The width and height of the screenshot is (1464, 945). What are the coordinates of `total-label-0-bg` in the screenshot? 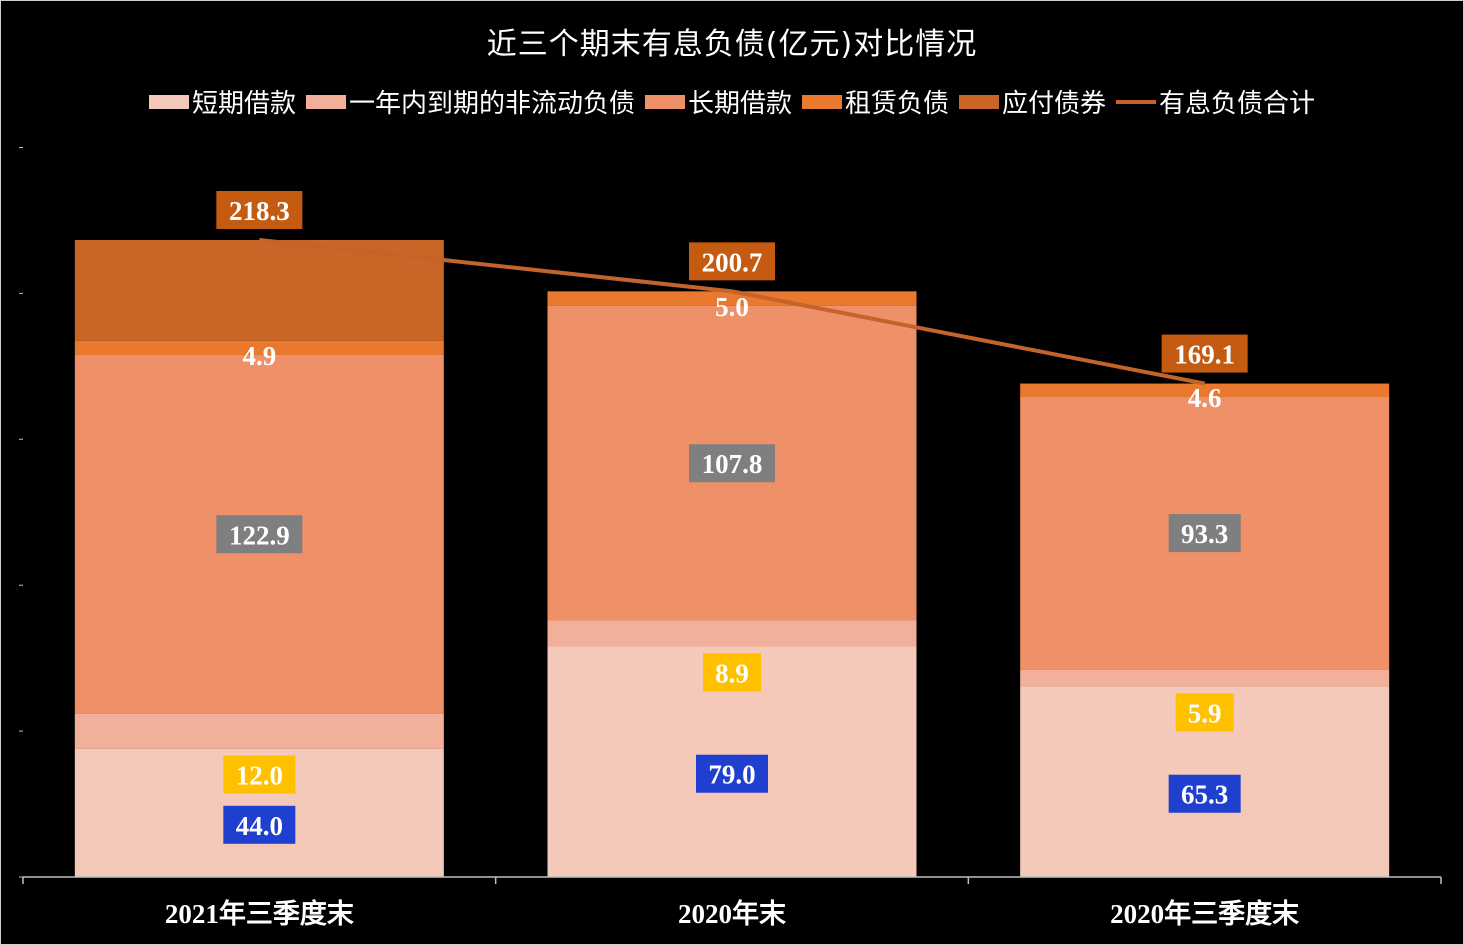 It's located at (259, 210).